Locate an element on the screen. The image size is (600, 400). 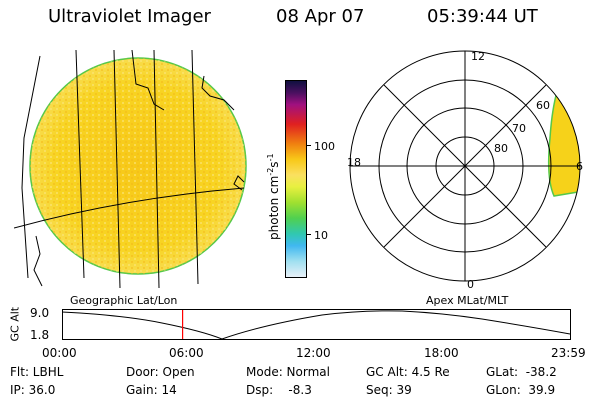
lat-label-60: 60 is located at coordinates (543, 105).